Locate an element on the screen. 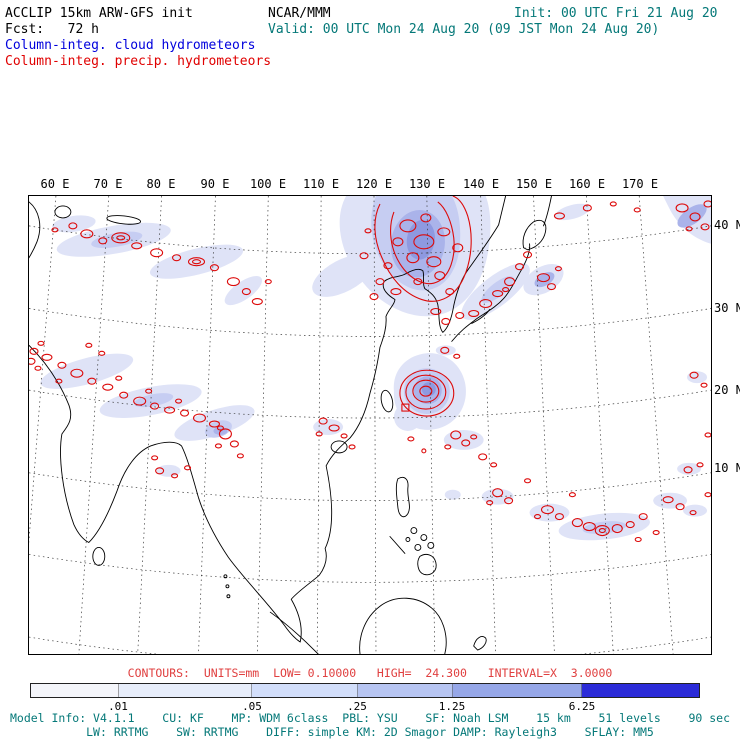 This screenshot has width=740, height=740. field-label-precip: Column-integ. precip. hydrometeors is located at coordinates (138, 61).